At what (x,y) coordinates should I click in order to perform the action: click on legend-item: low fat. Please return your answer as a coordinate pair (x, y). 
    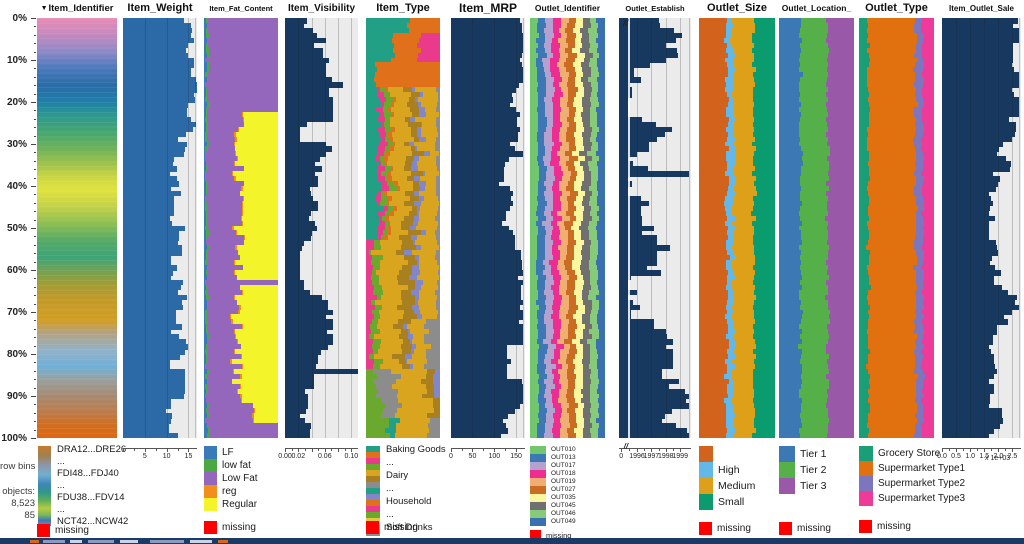
    Looking at the image, I should click on (241, 465).